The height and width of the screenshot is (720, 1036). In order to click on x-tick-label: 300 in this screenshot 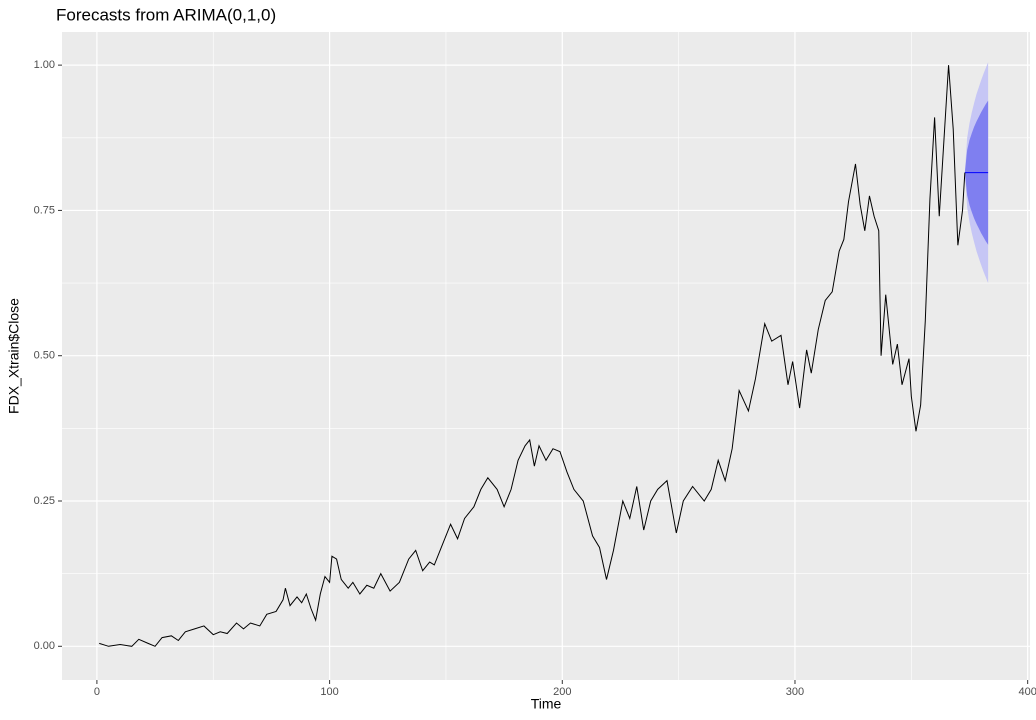, I will do `click(795, 692)`.